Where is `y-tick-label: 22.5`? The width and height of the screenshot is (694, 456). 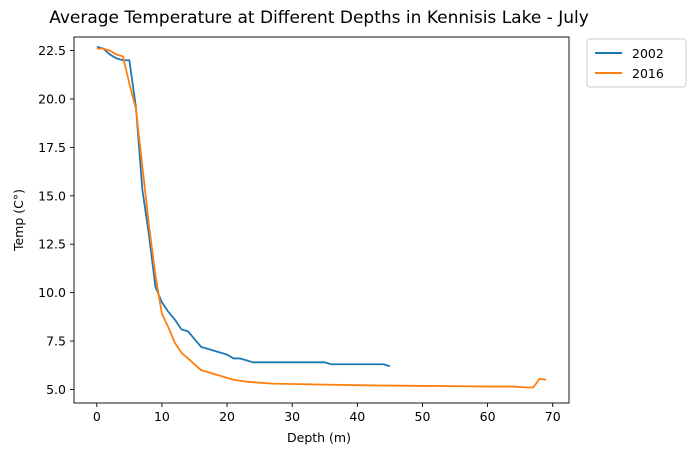
y-tick-label: 22.5 is located at coordinates (52, 50).